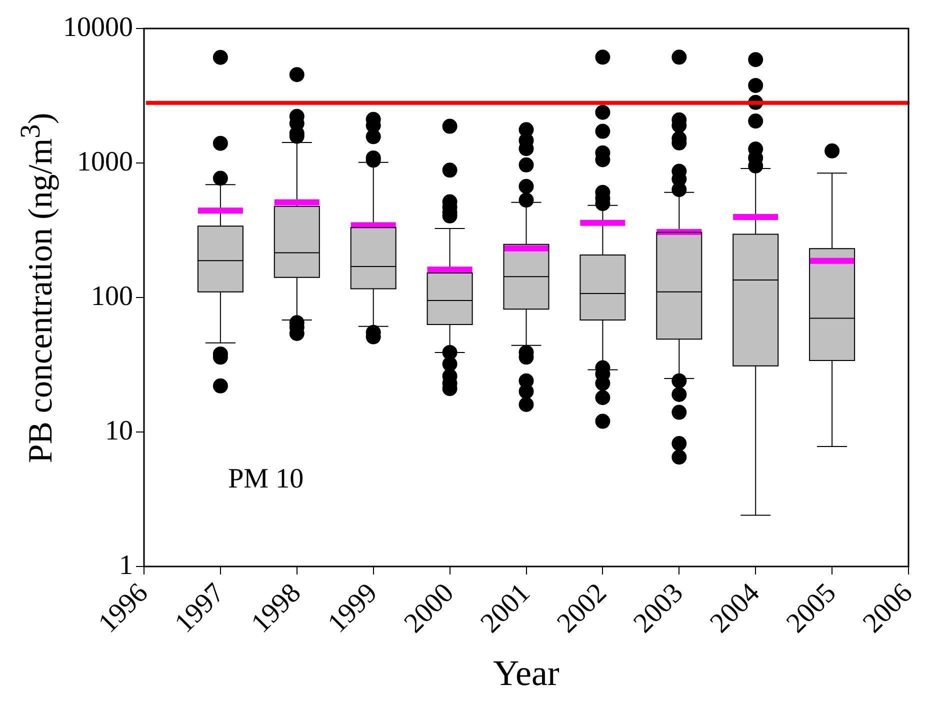 This screenshot has width=937, height=706. Describe the element at coordinates (98, 27) in the screenshot. I see `y-tick-label: 10000` at that location.